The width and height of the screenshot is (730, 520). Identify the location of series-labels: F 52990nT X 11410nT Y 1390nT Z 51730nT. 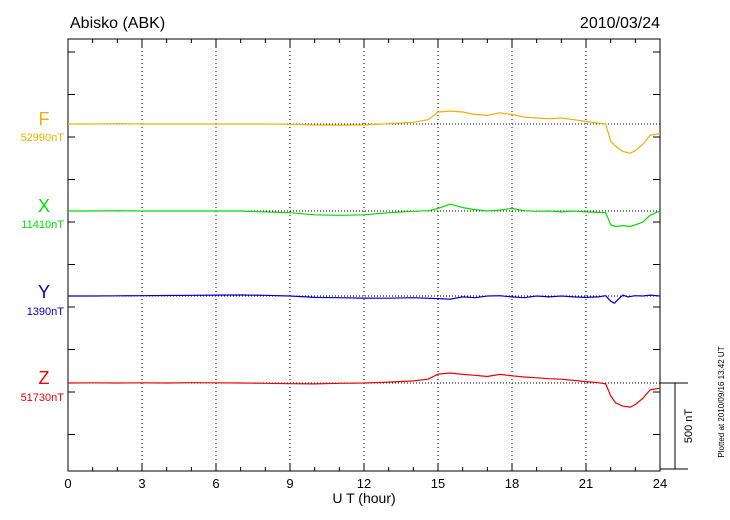
(43, 256).